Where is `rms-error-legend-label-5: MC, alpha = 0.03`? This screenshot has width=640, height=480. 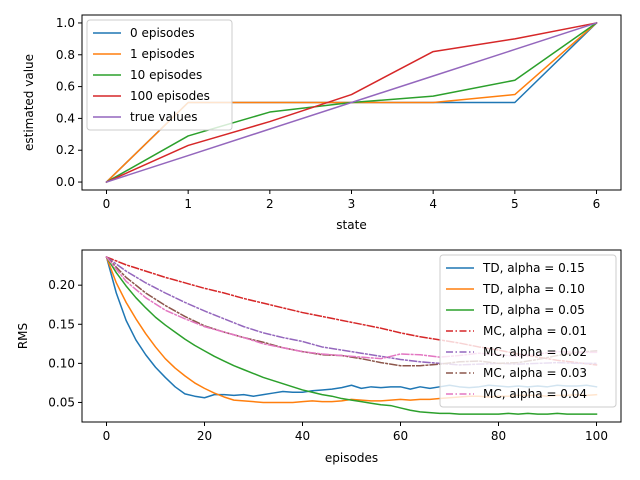 rms-error-legend-label-5: MC, alpha = 0.03 is located at coordinates (535, 373).